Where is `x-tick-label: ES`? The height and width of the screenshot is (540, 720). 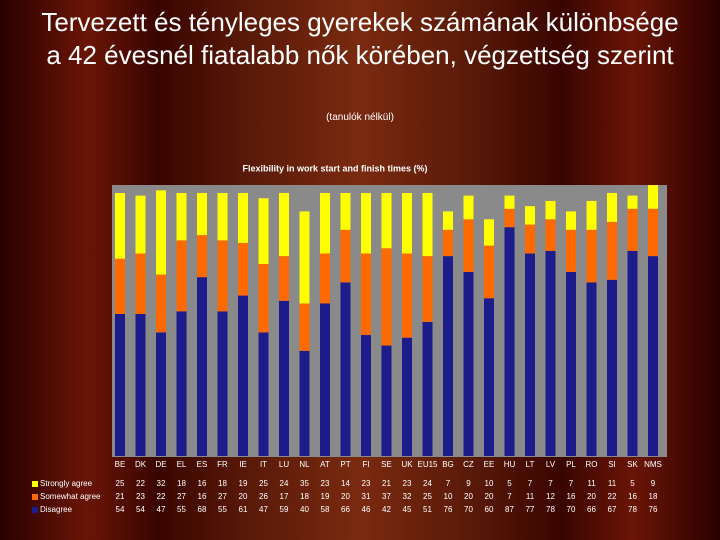 x-tick-label: ES is located at coordinates (202, 464).